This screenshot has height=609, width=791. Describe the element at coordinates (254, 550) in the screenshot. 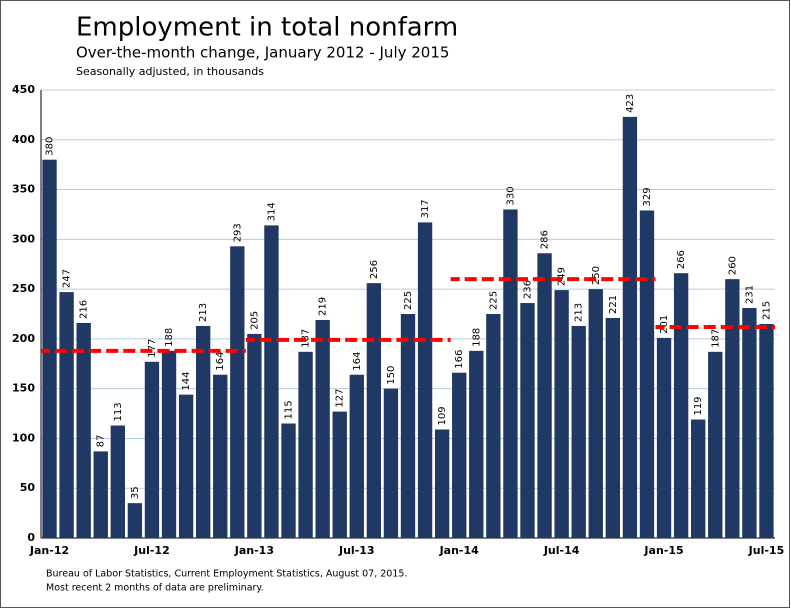

I see `x-tick-label: Jan-13` at that location.